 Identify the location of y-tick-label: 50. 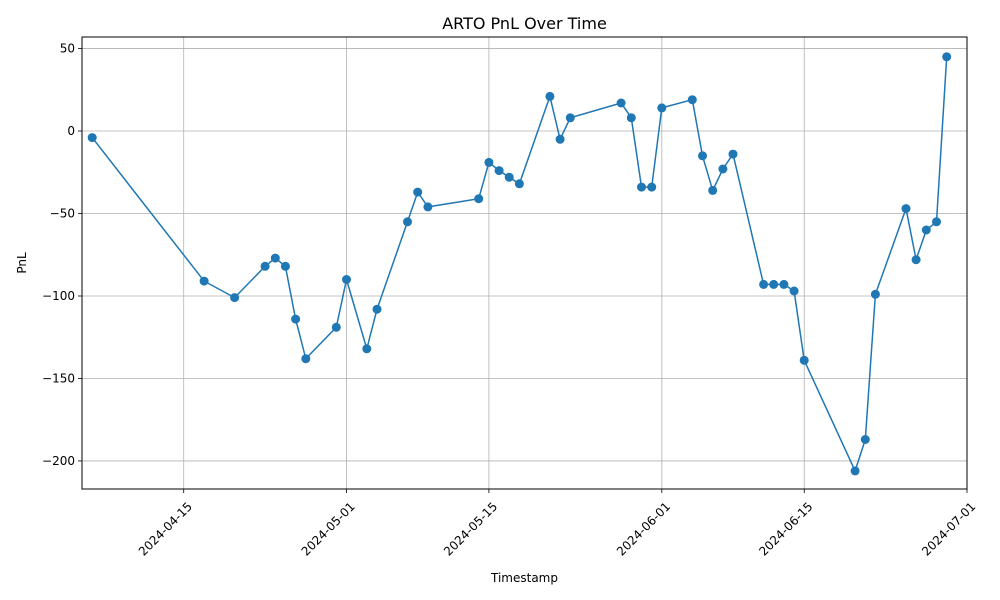
(67, 49).